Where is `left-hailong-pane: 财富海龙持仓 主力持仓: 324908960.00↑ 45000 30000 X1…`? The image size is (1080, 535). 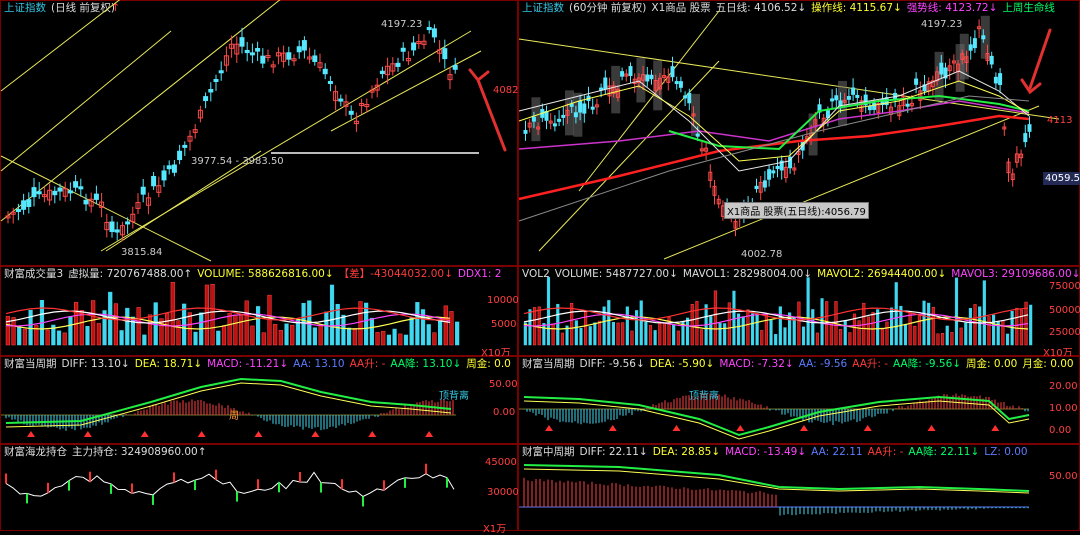 left-hailong-pane: 财富海龙持仓 主力持仓: 324908960.00↑ 45000 30000 X1… is located at coordinates (259, 489).